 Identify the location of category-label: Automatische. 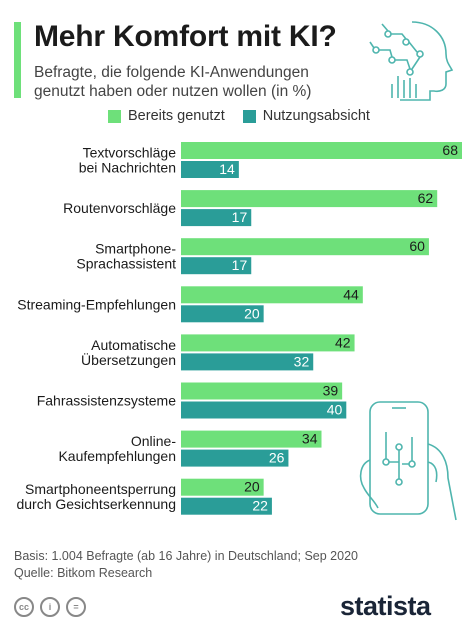
(133, 345).